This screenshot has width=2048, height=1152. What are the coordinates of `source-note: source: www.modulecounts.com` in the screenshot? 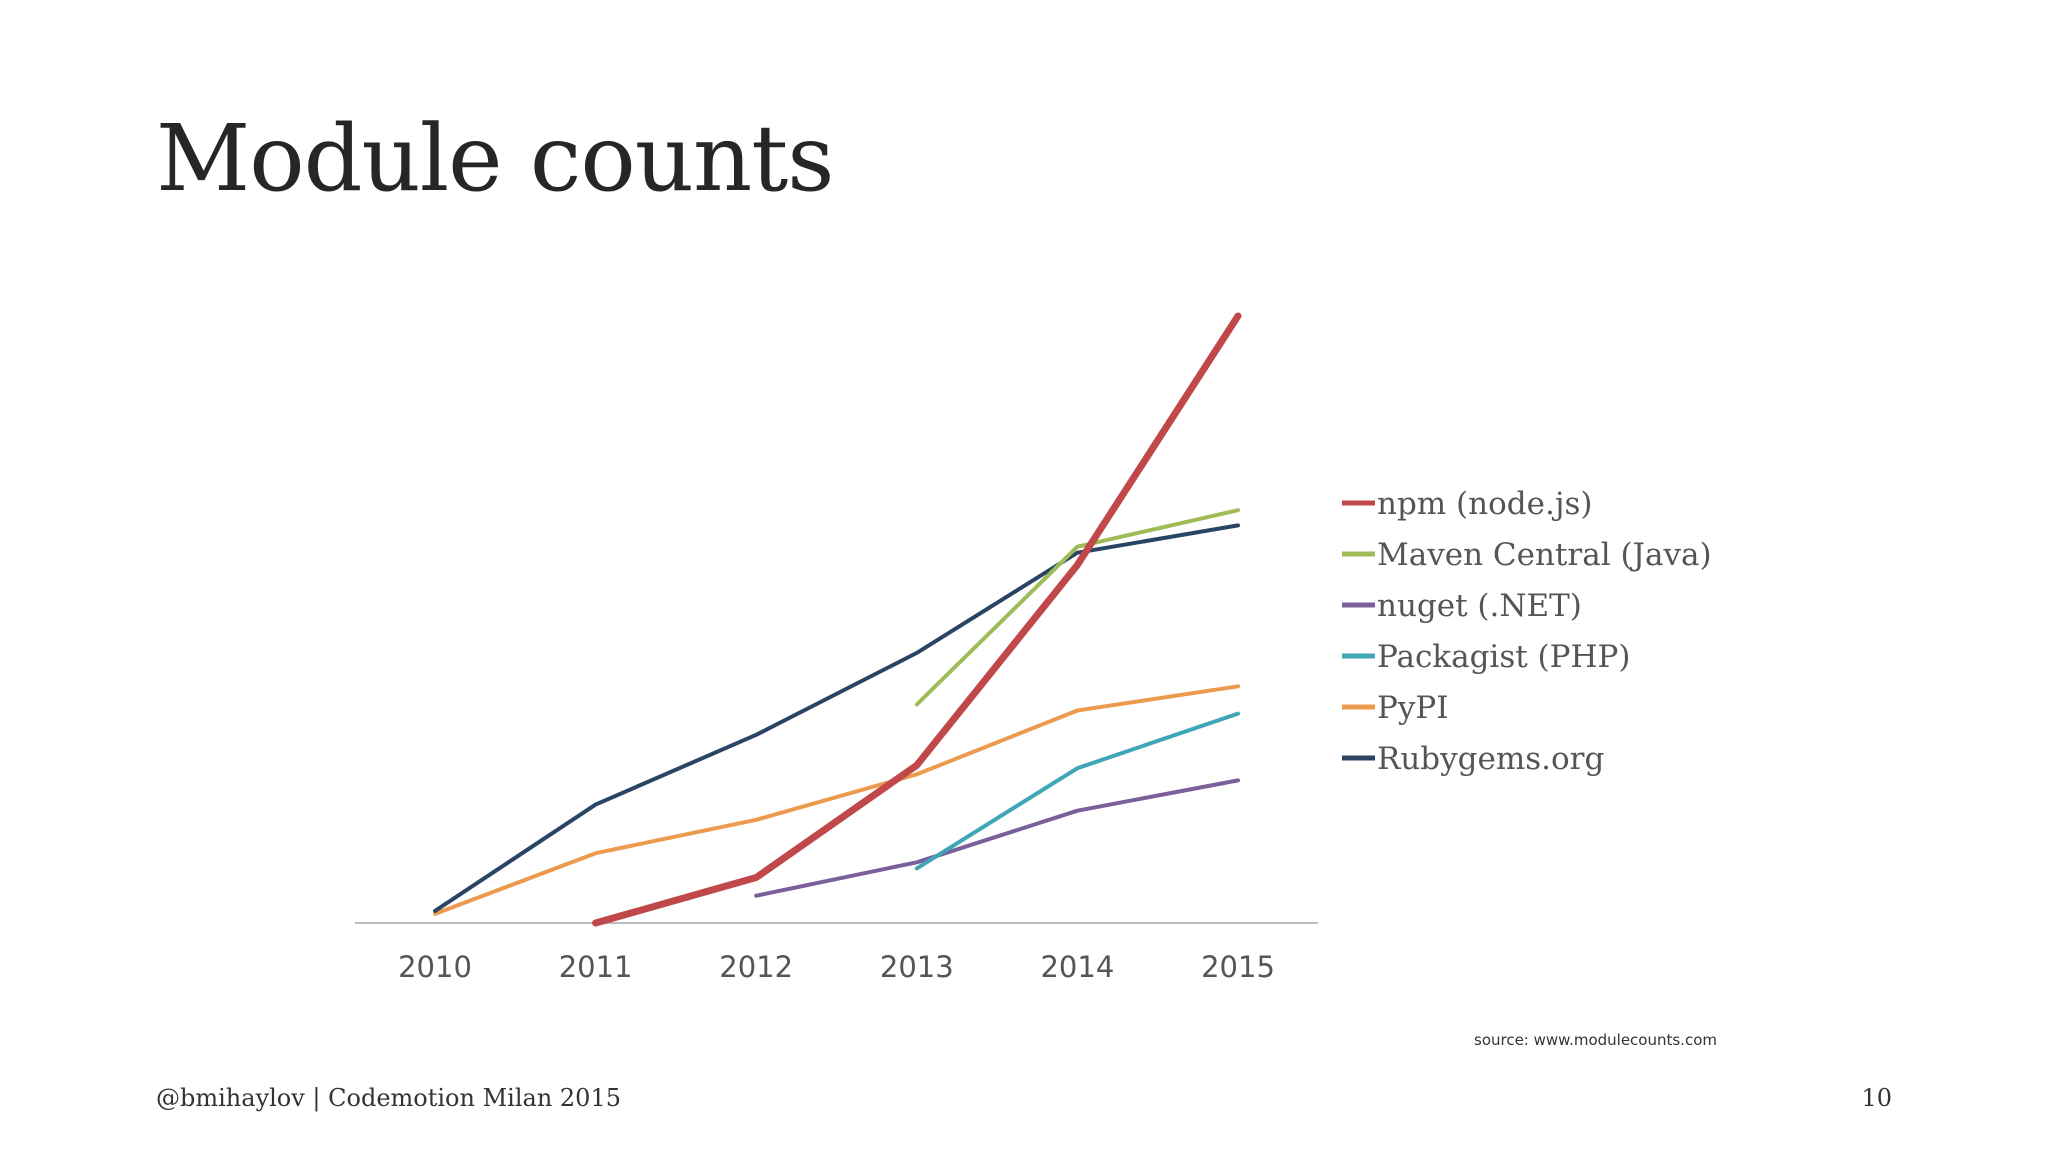 It's located at (1595, 1040).